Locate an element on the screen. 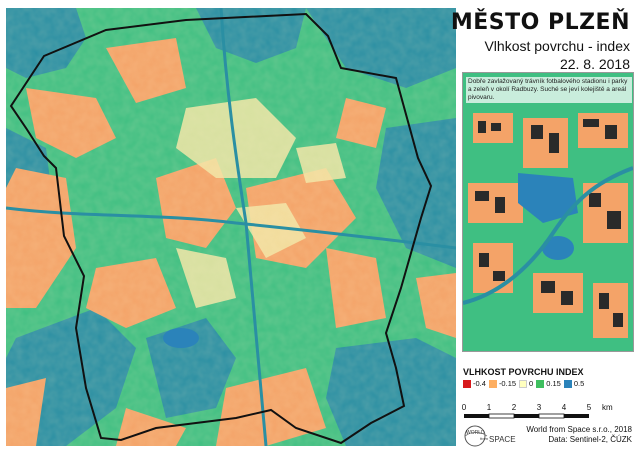 The width and height of the screenshot is (640, 454). scale-tick-5: 5 is located at coordinates (589, 407).